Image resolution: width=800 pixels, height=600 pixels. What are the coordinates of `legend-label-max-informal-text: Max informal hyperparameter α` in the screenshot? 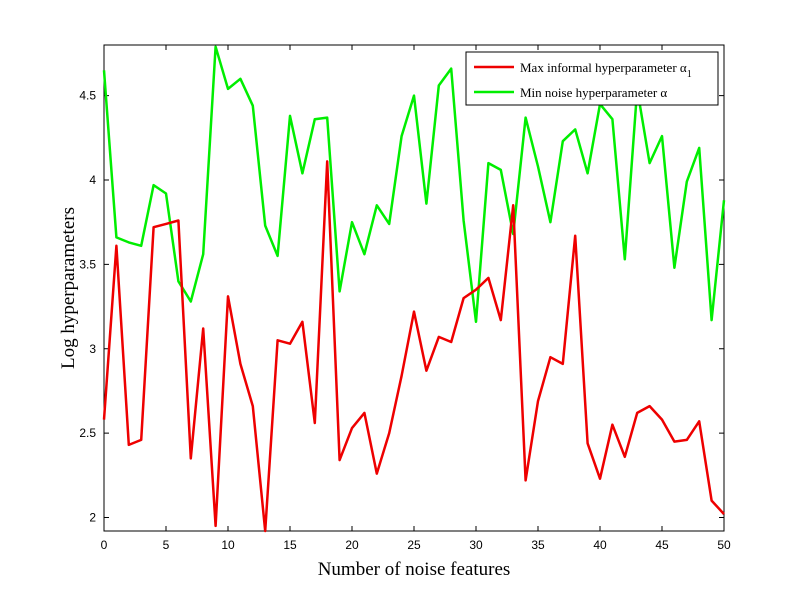 It's located at (603, 67).